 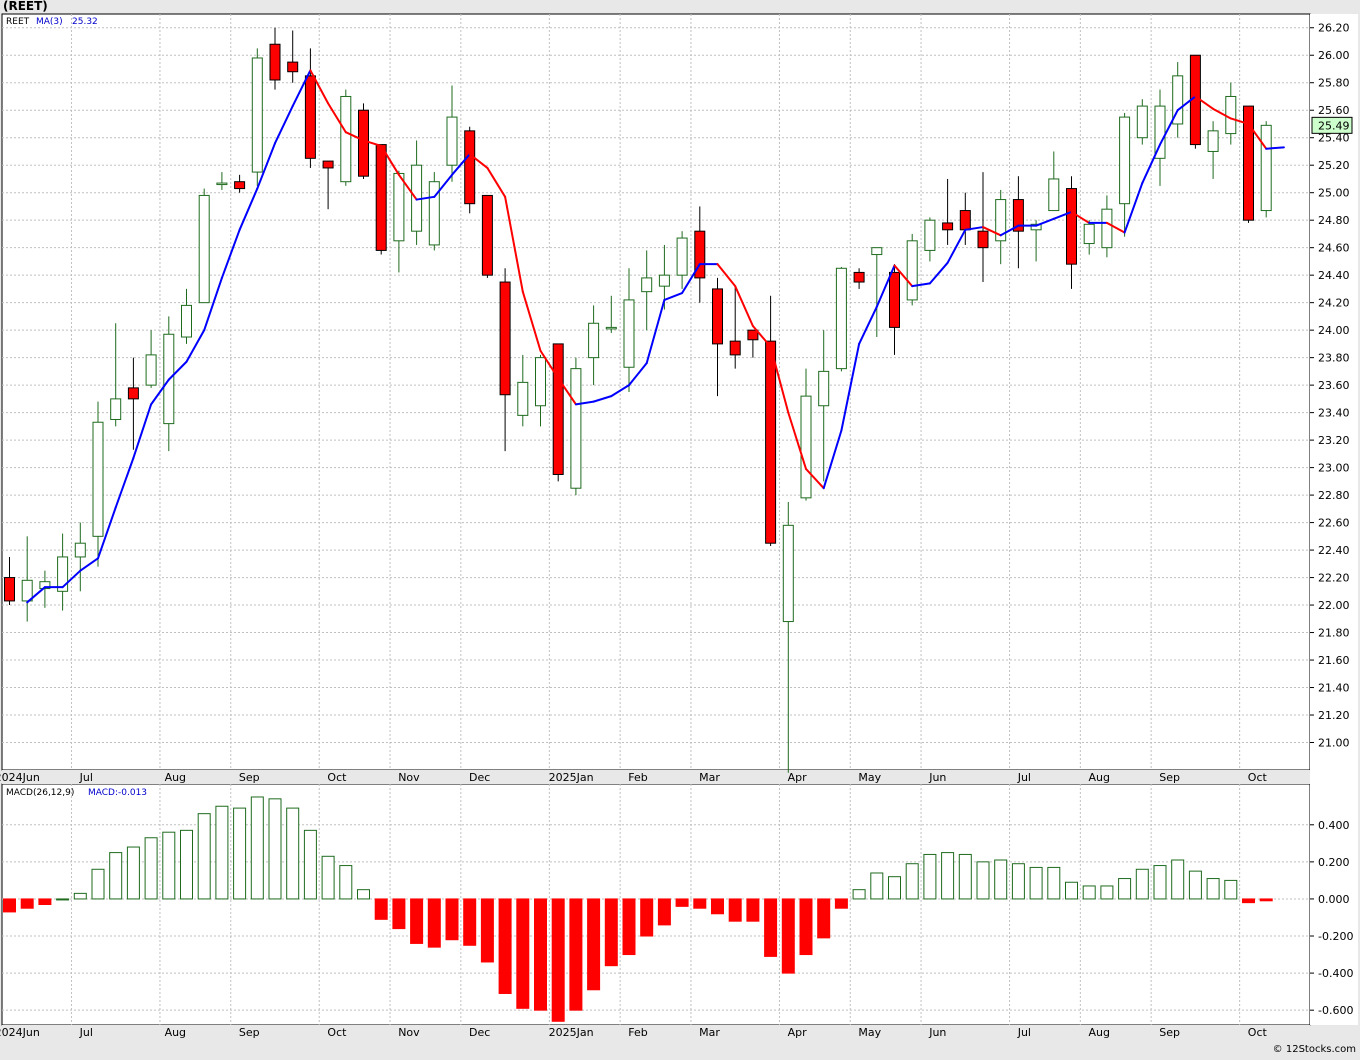 I want to click on macd-x-tick-label: Jul, so click(x=1024, y=1032).